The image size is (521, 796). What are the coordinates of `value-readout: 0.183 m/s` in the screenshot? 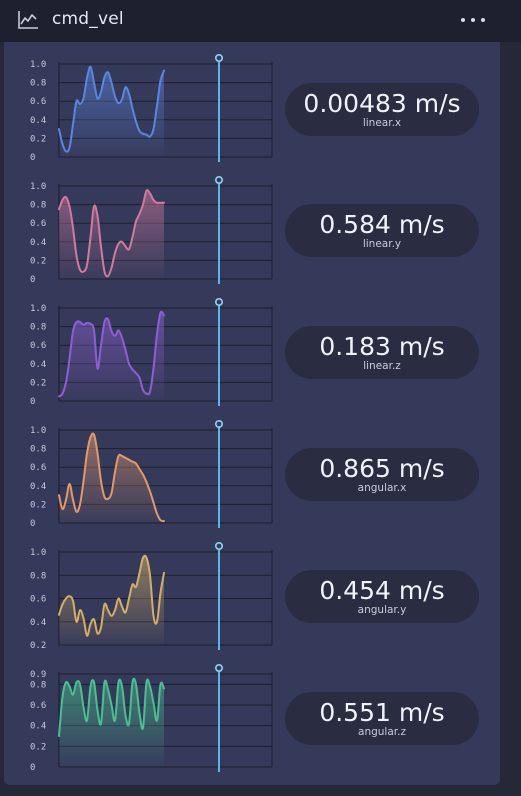 It's located at (382, 346).